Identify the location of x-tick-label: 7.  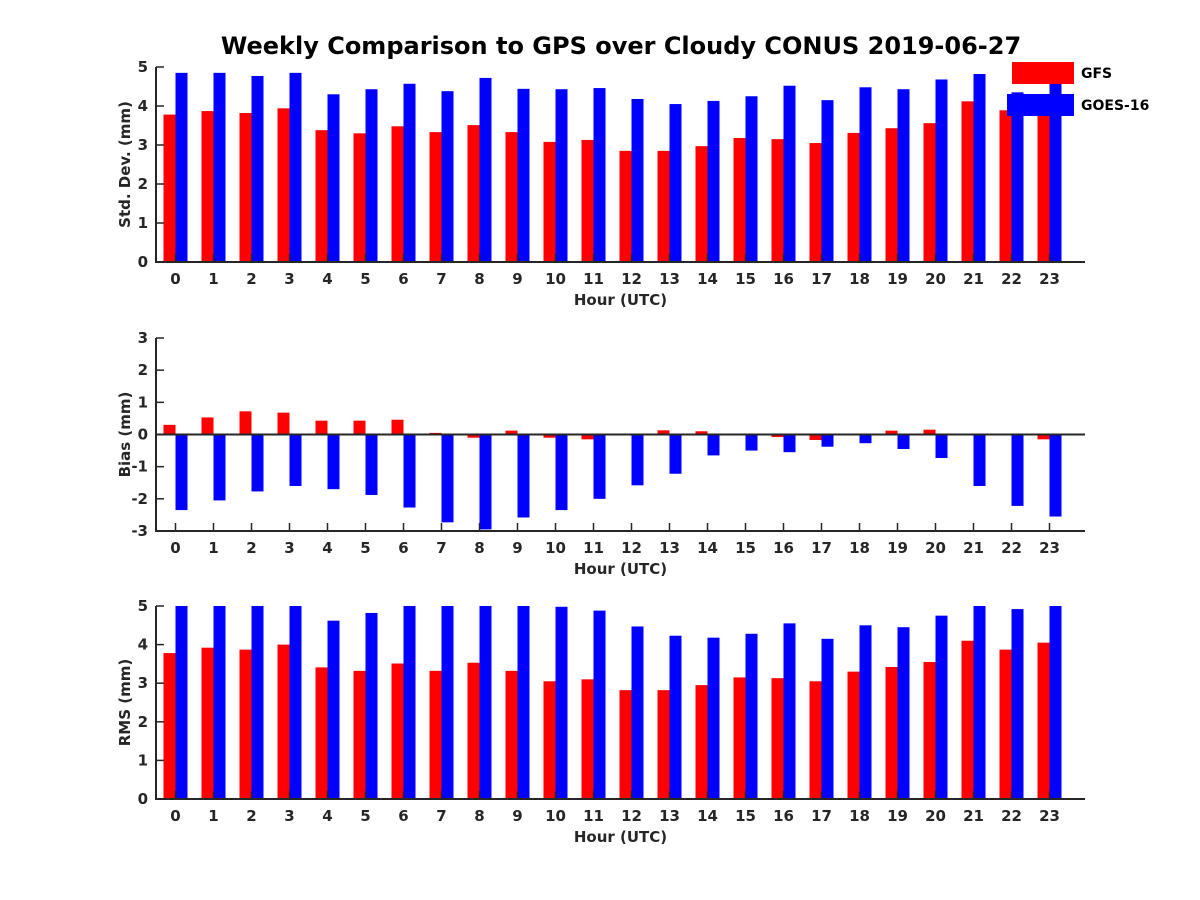
(441, 279).